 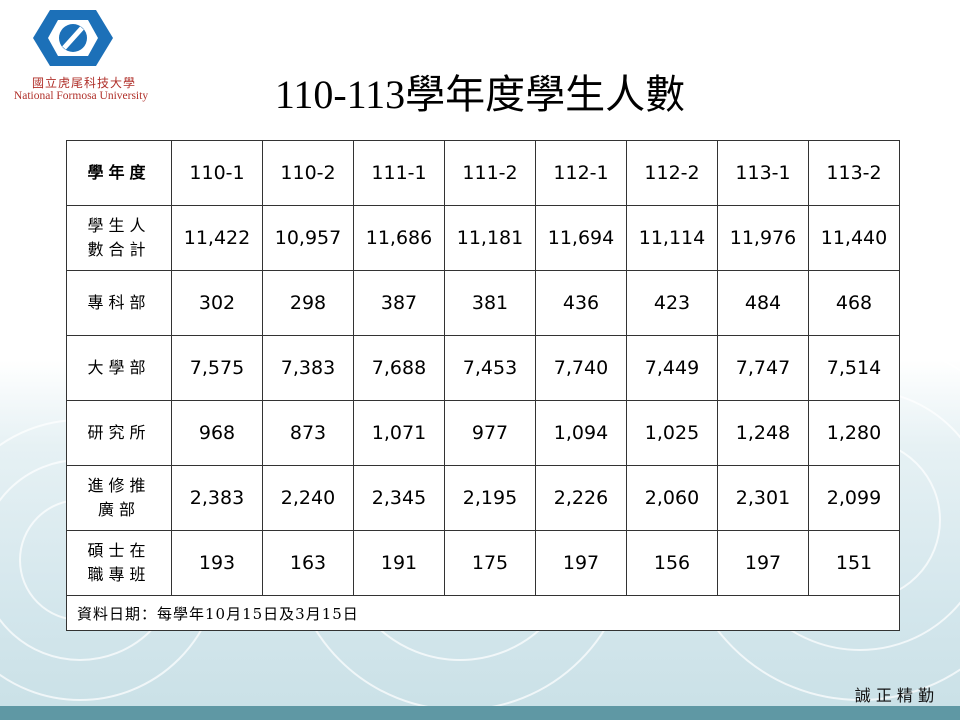 I want to click on cell-text: 11,976, so click(x=763, y=238).